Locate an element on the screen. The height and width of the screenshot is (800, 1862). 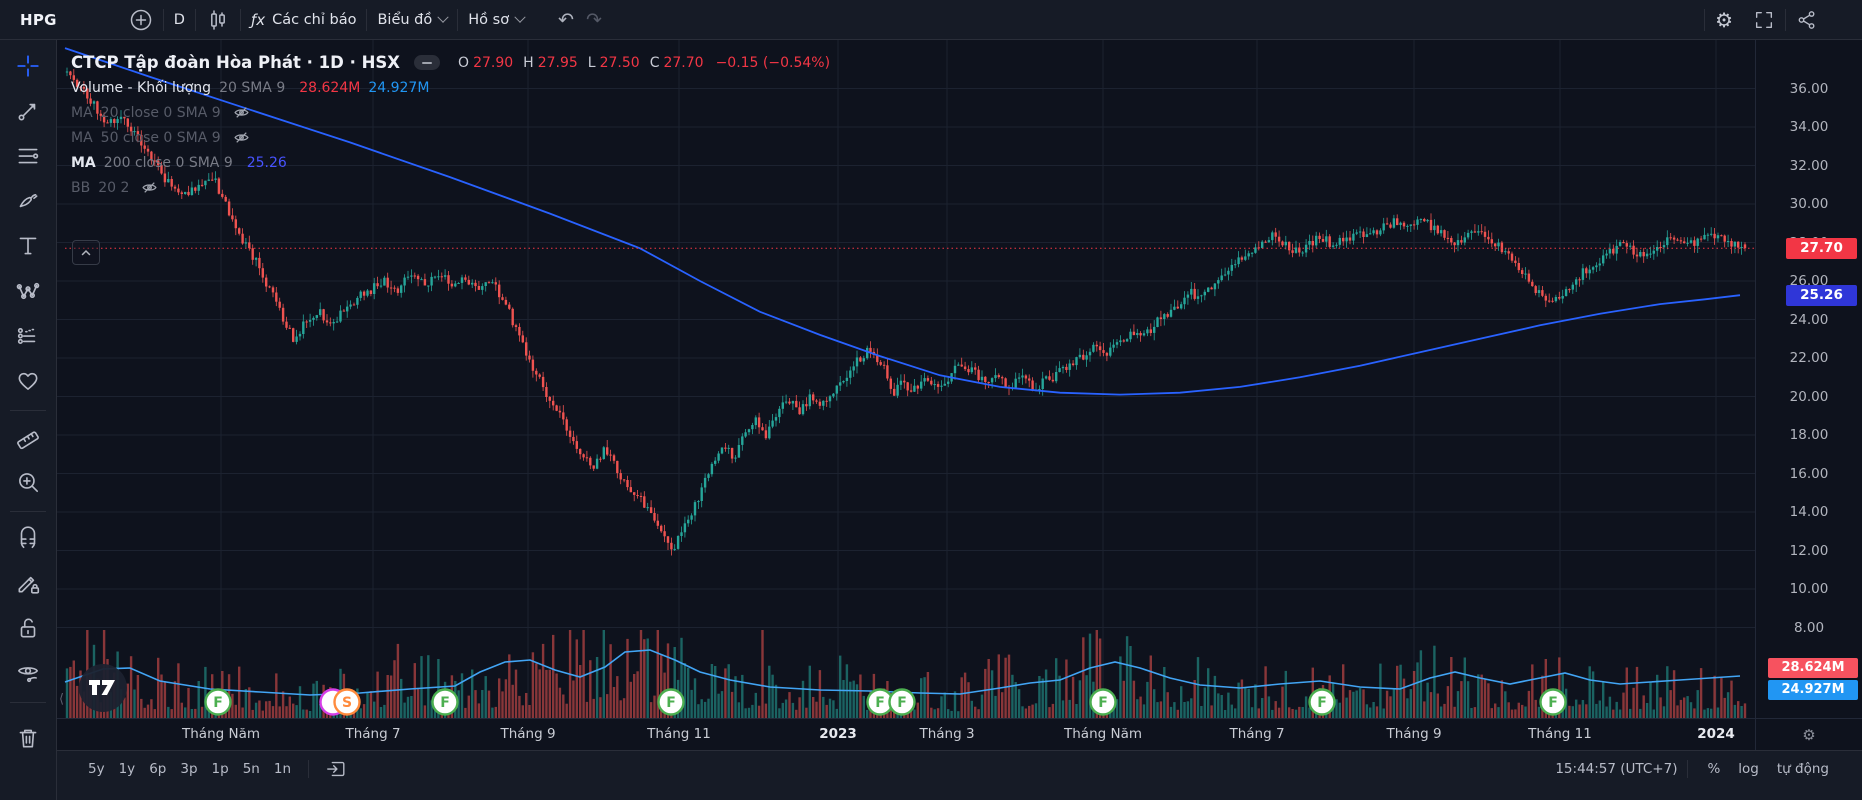
share-button is located at coordinates (1807, 20).